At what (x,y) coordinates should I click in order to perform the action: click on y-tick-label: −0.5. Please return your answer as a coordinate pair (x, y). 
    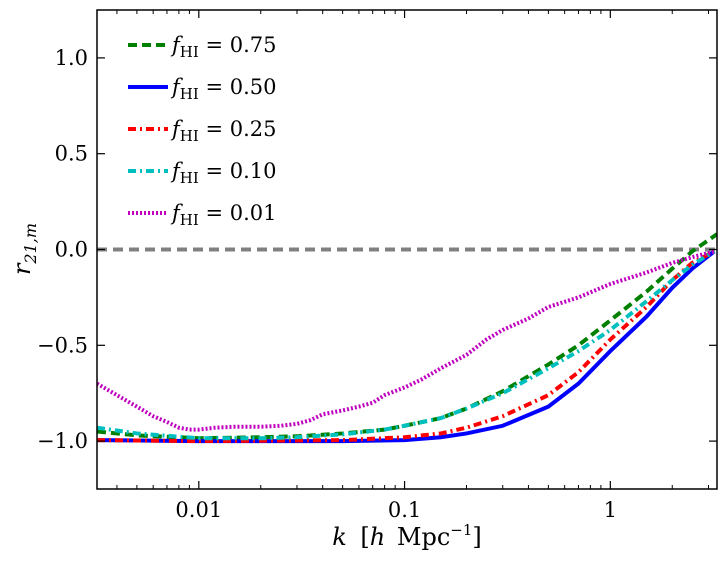
    Looking at the image, I should click on (62, 345).